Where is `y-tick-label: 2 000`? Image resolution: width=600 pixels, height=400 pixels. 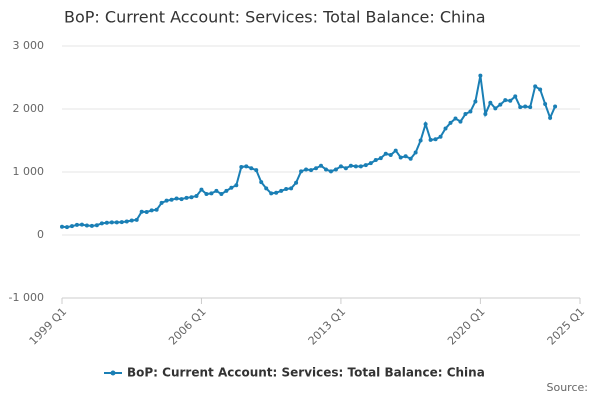
y-tick-label: 2 000 is located at coordinates (29, 108).